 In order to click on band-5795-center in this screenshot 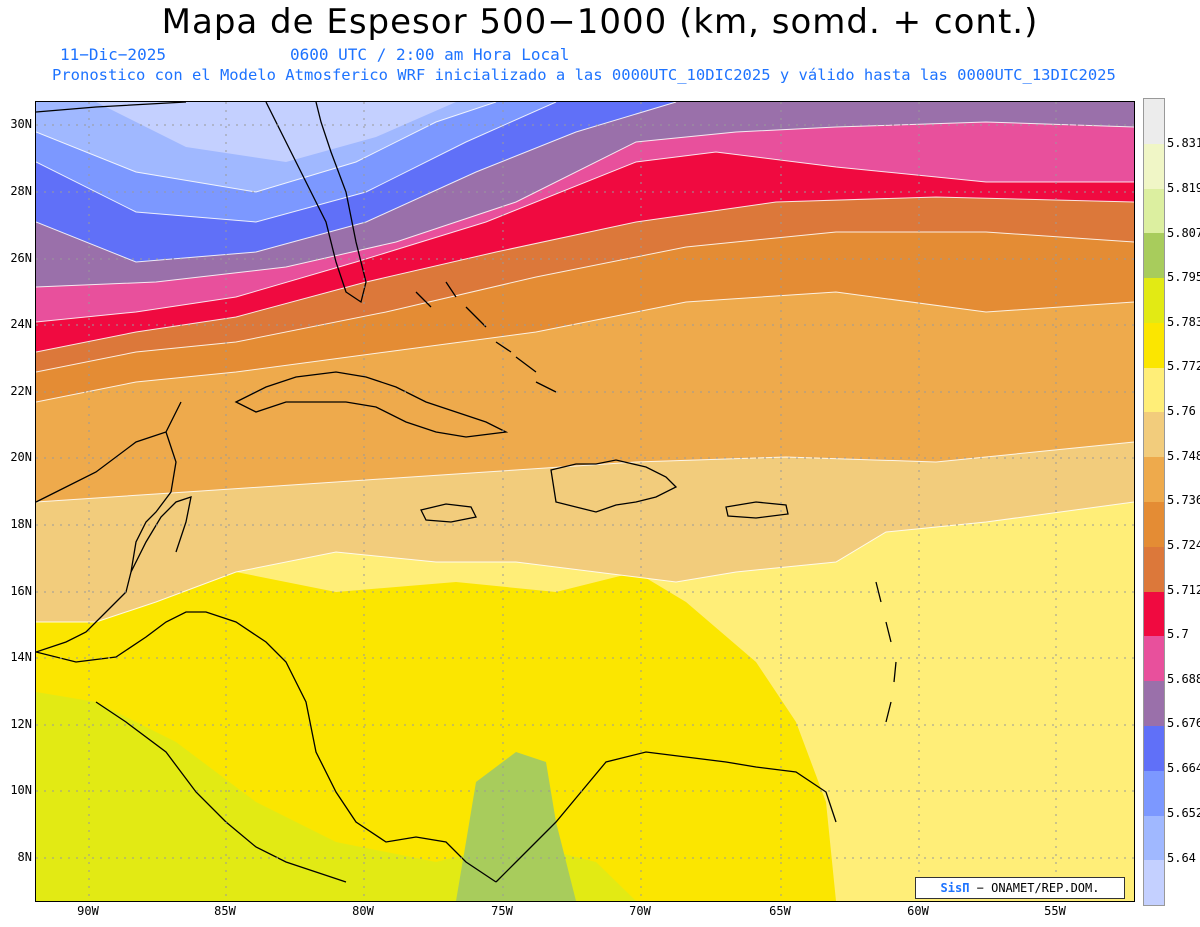, I will do `click(516, 826)`.